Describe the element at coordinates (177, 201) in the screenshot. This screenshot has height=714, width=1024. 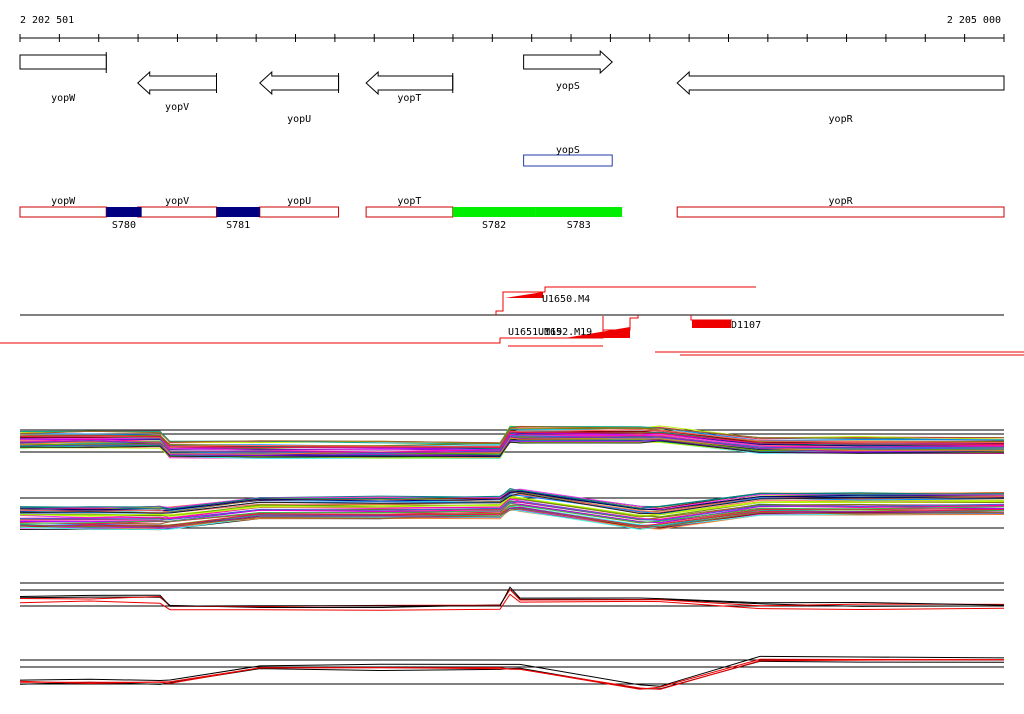
I see `segment-label-yopV: yopV` at that location.